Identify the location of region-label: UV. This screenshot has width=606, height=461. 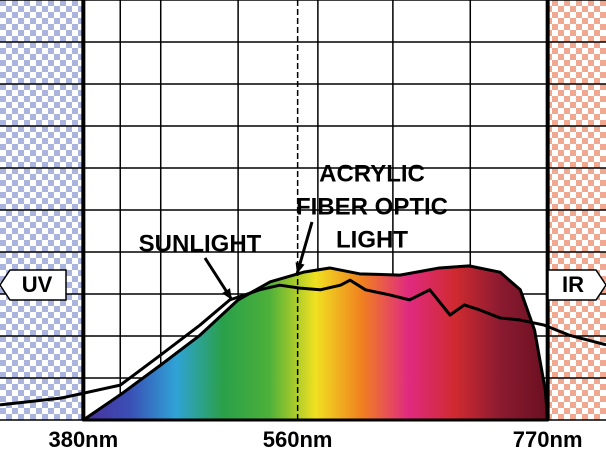
(37, 284).